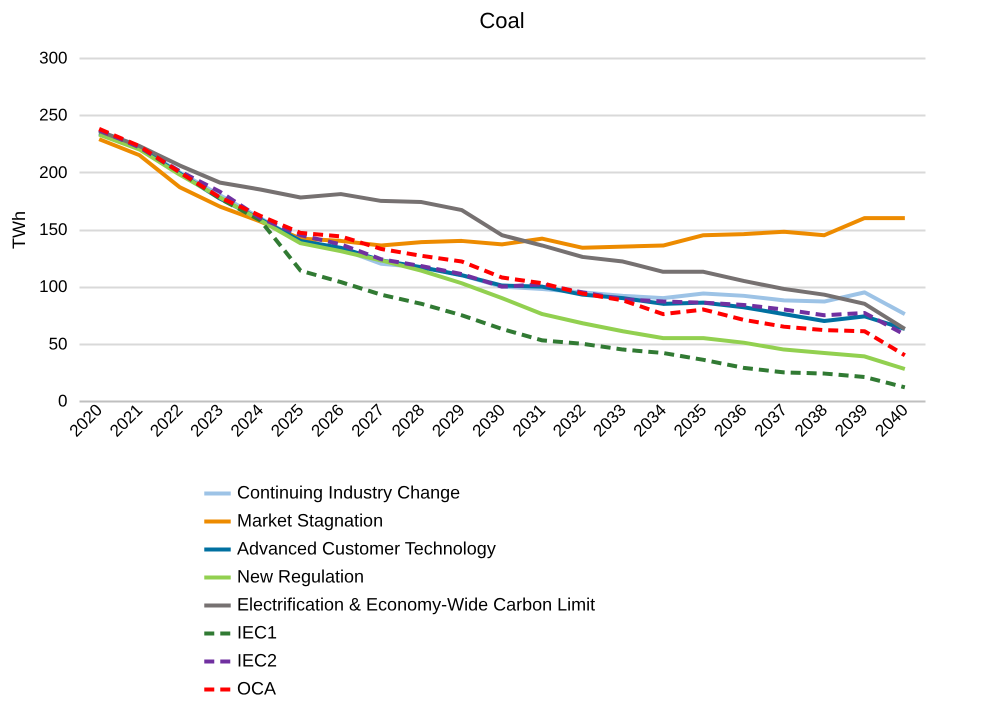 The height and width of the screenshot is (709, 982). What do you see at coordinates (310, 520) in the screenshot?
I see `legend-label: Market Stagnation` at bounding box center [310, 520].